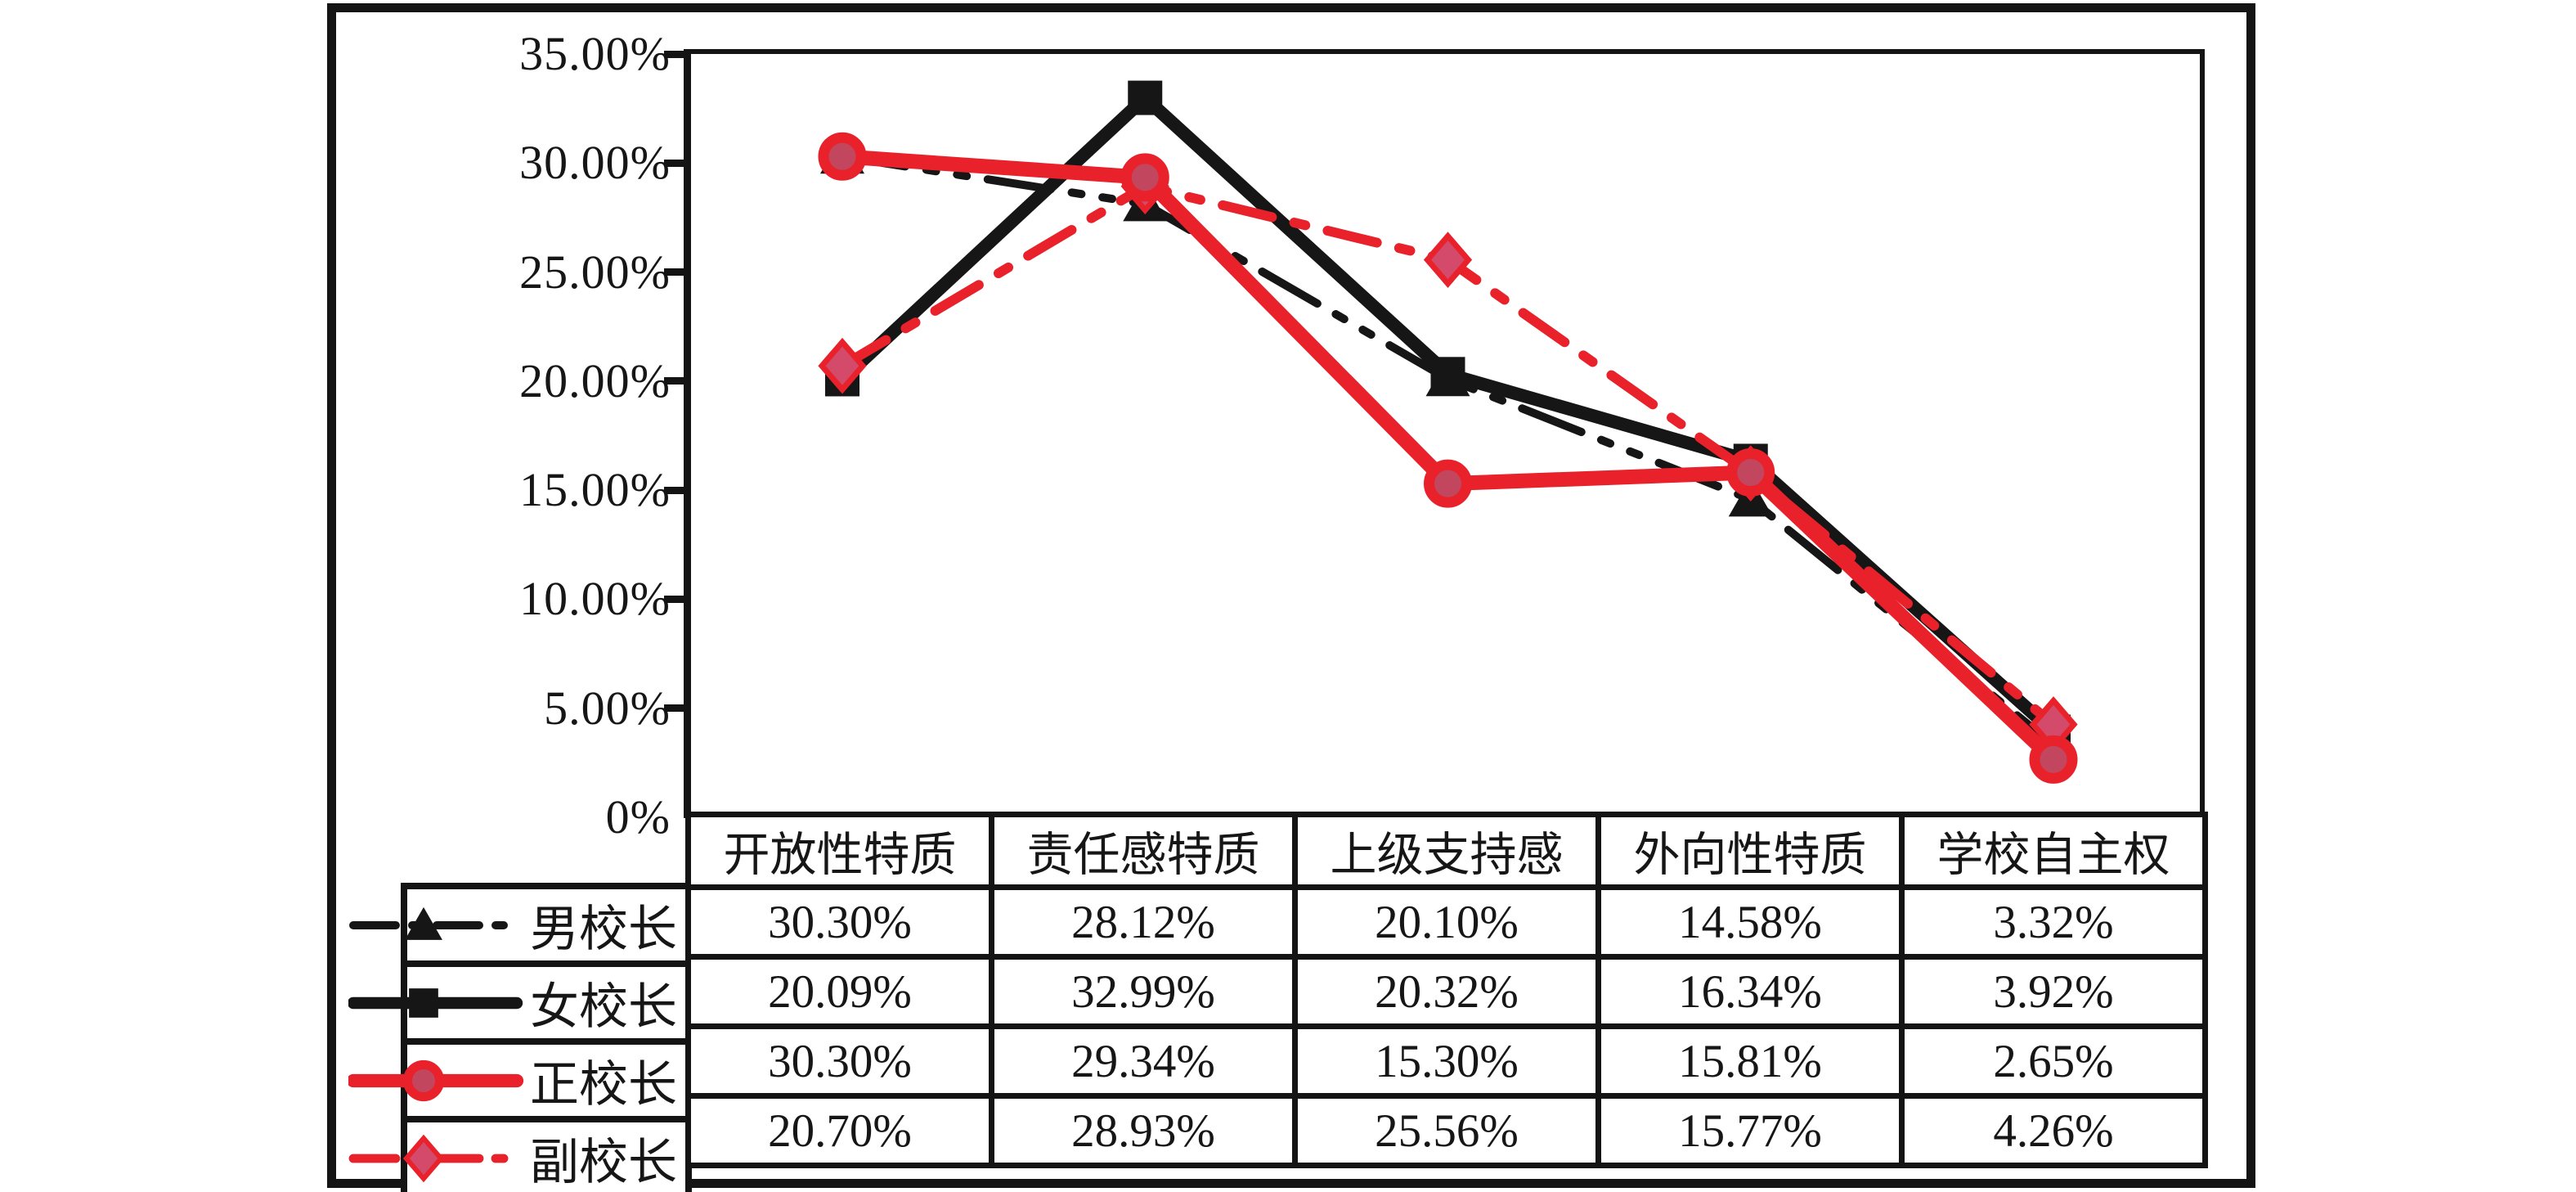 The width and height of the screenshot is (2576, 1192). What do you see at coordinates (1143, 1130) in the screenshot?
I see `table-cell: 28.93%` at bounding box center [1143, 1130].